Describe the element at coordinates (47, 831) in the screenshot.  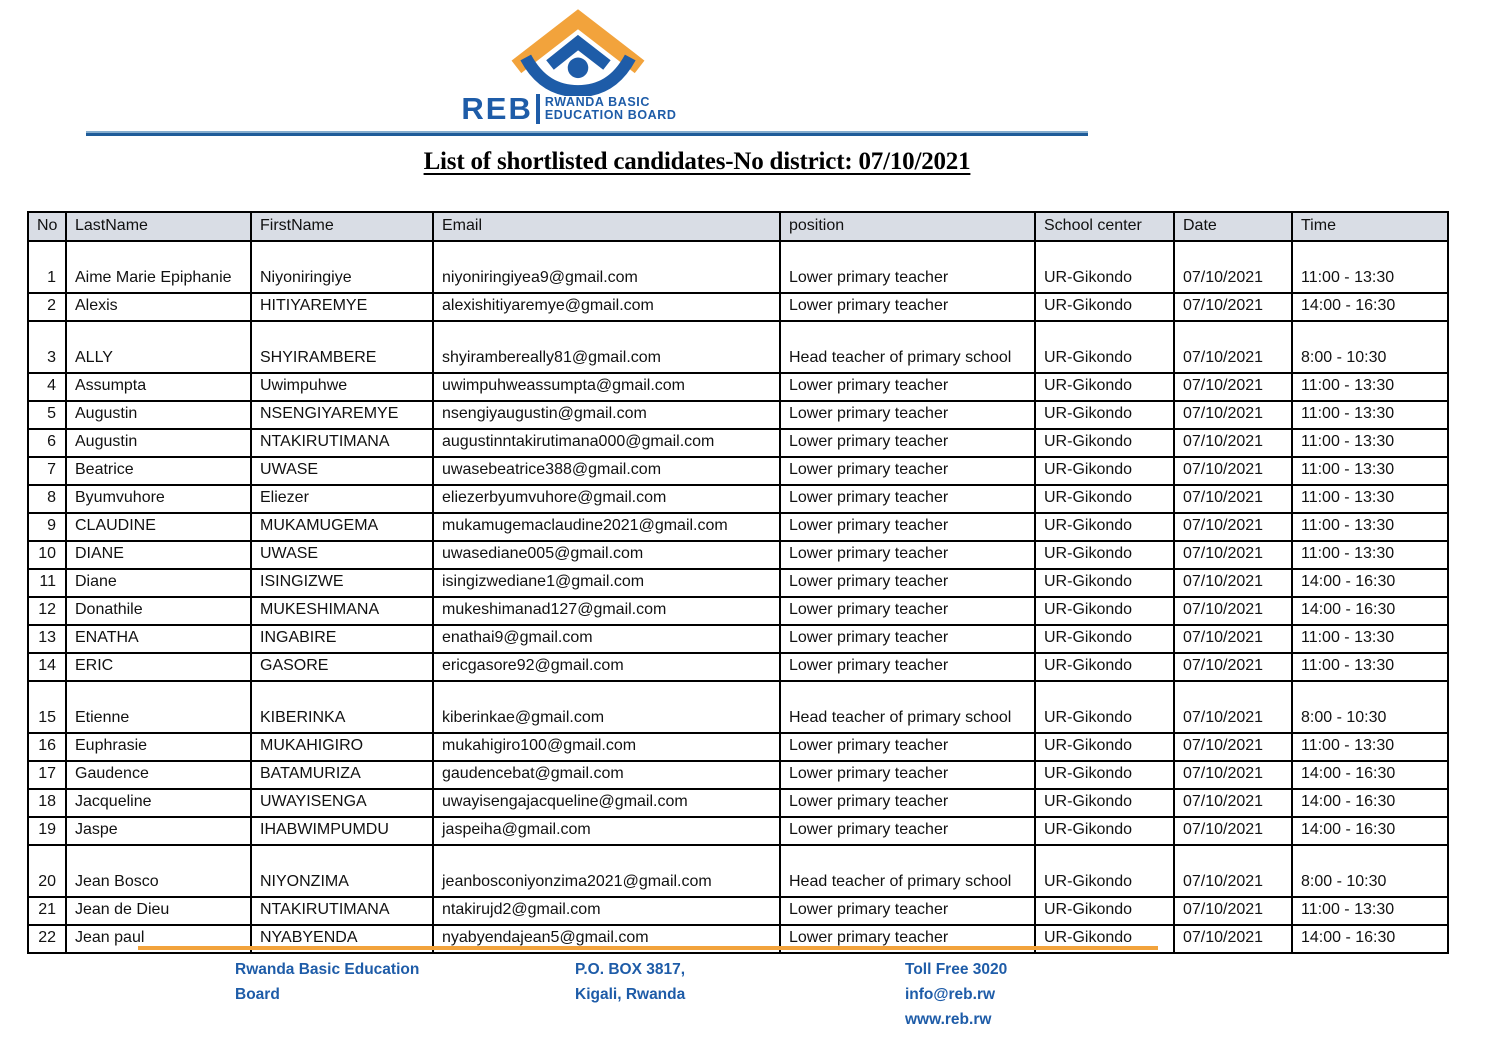
I see `cell-no: 19` at that location.